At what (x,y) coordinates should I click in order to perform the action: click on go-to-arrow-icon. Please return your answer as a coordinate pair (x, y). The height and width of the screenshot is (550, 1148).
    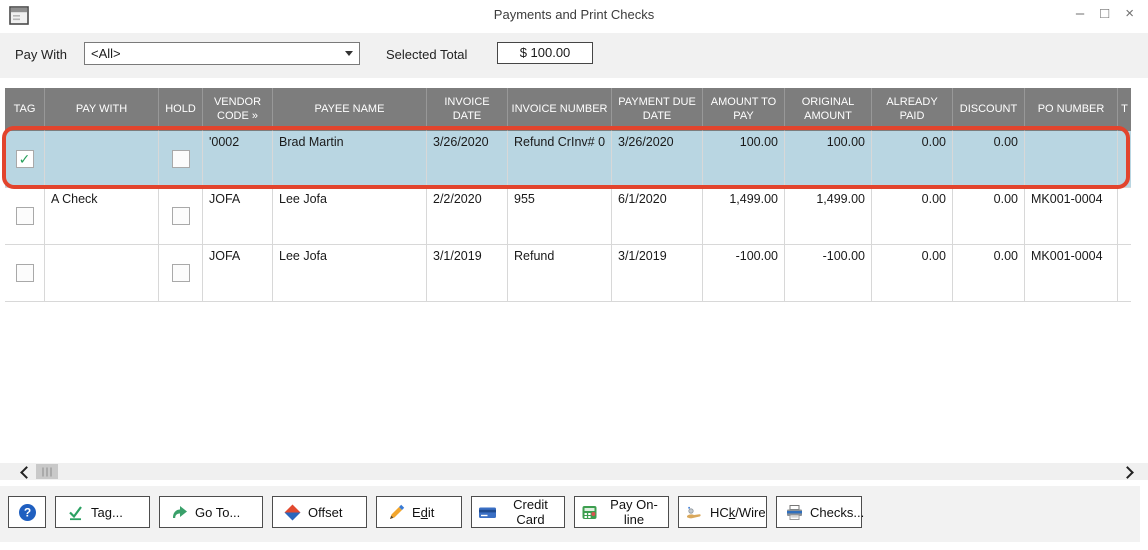
    Looking at the image, I should click on (179, 512).